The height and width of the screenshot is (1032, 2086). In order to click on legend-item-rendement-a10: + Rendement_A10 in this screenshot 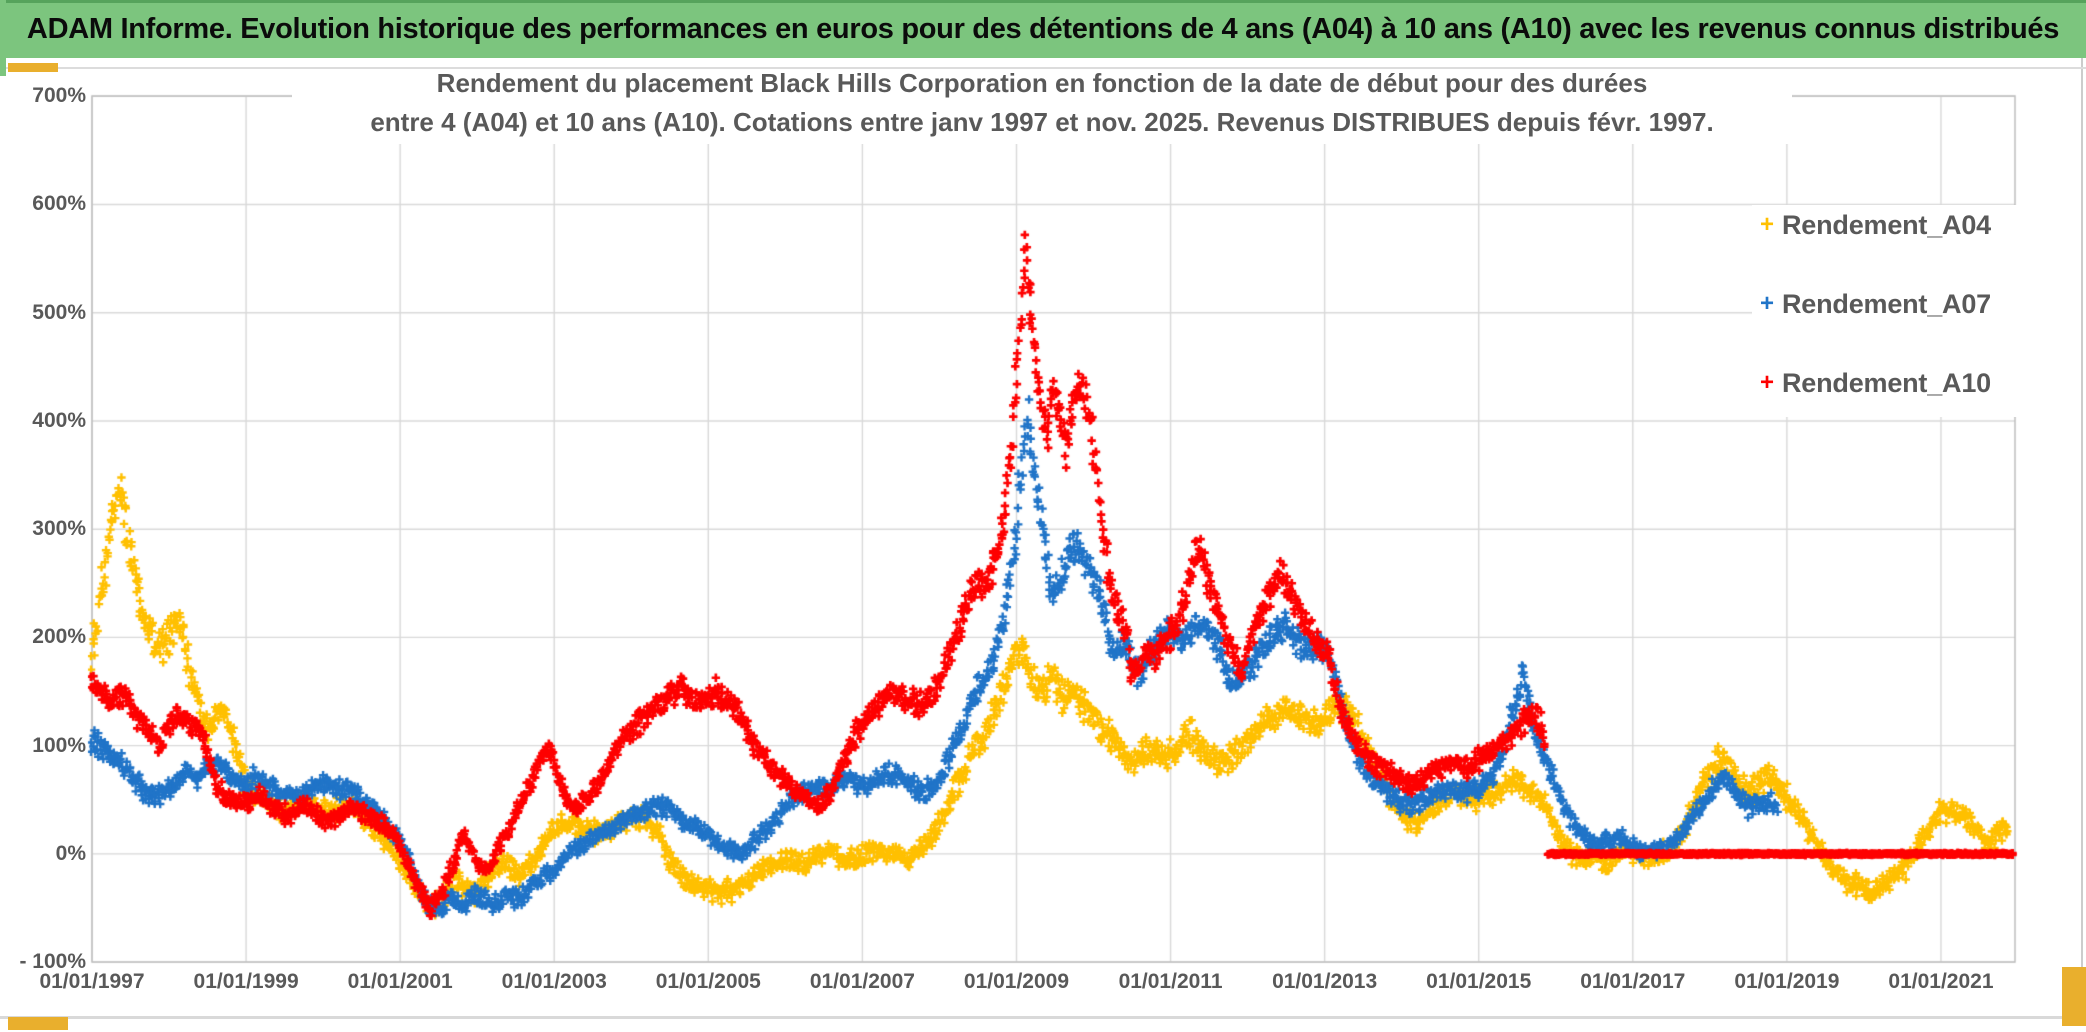, I will do `click(1871, 383)`.